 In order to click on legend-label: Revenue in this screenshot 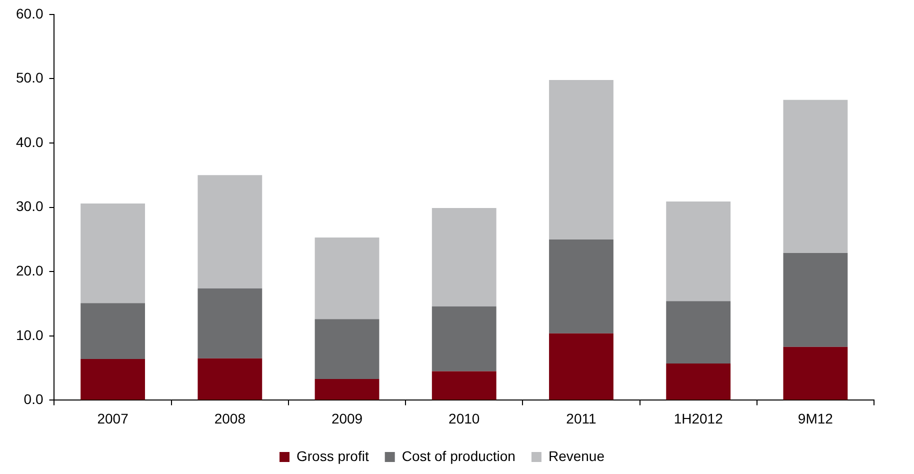, I will do `click(576, 456)`.